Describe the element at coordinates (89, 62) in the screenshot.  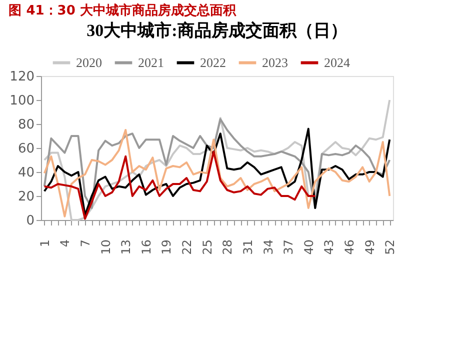
I see `legend-label: 2020` at that location.